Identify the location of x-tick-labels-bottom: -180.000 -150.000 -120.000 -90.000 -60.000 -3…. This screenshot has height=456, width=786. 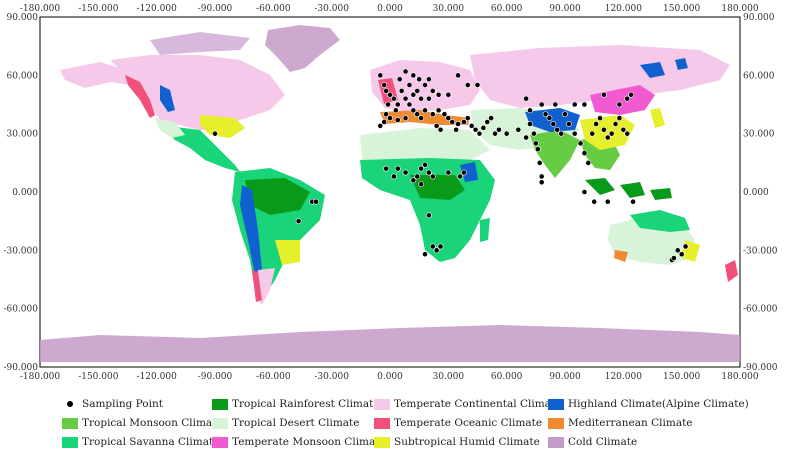
(389, 377).